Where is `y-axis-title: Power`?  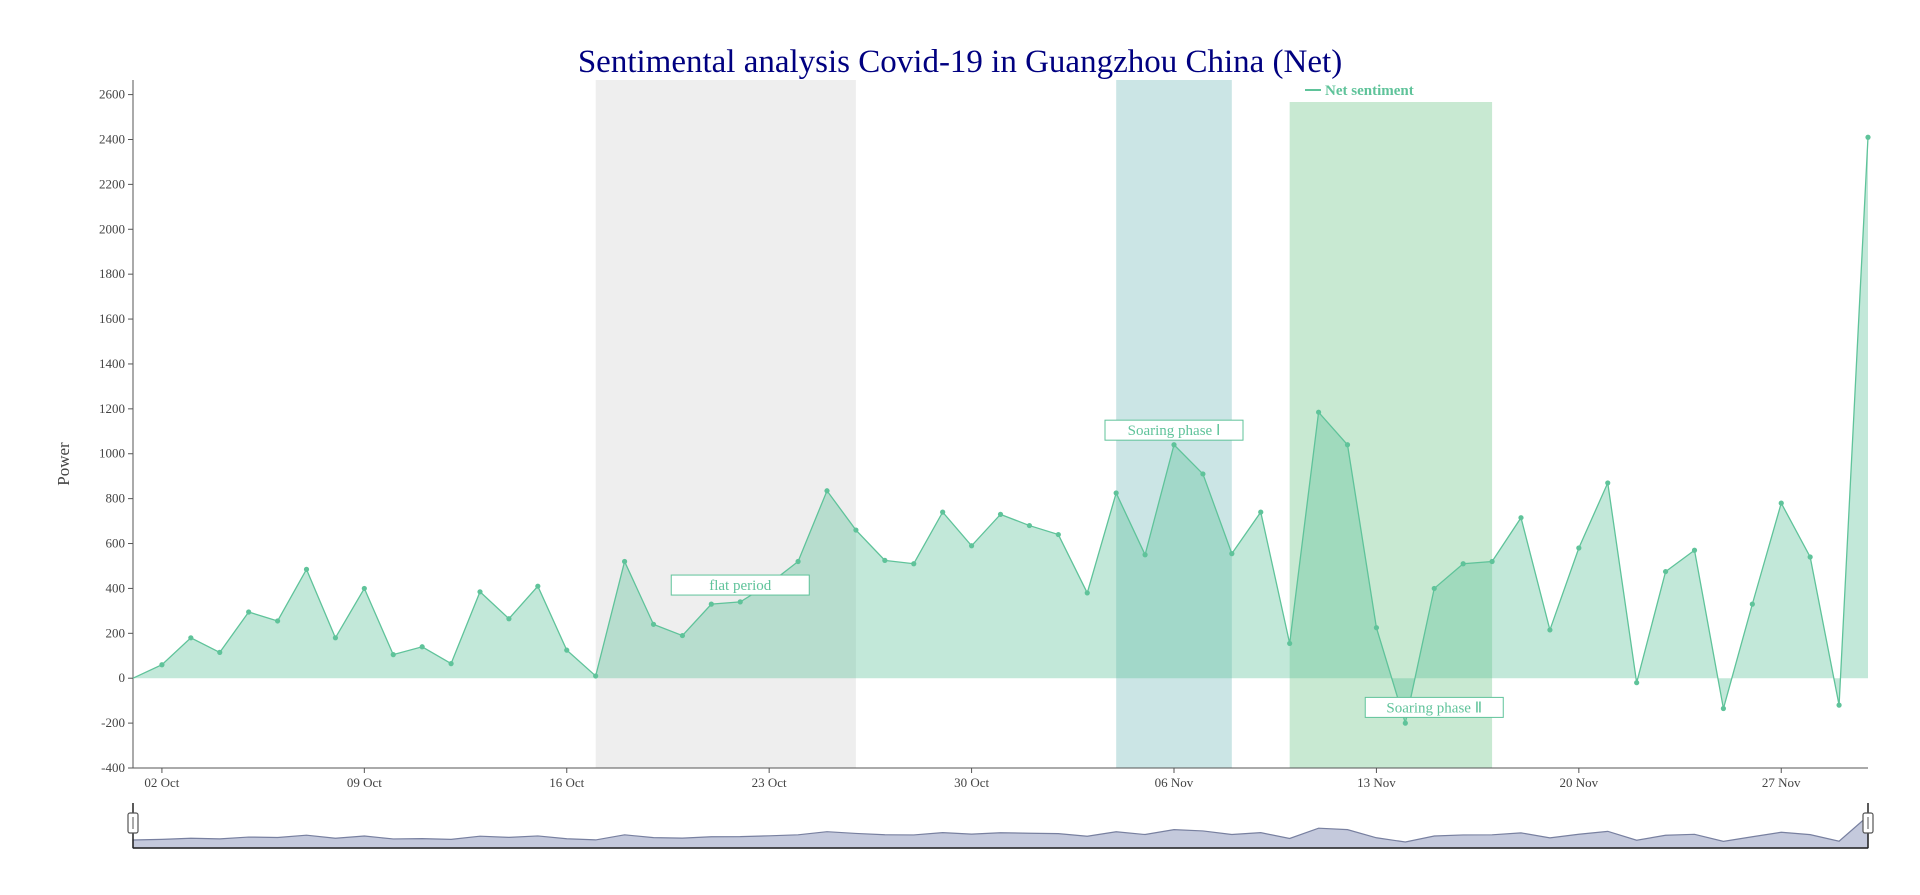 y-axis-title: Power is located at coordinates (63, 464).